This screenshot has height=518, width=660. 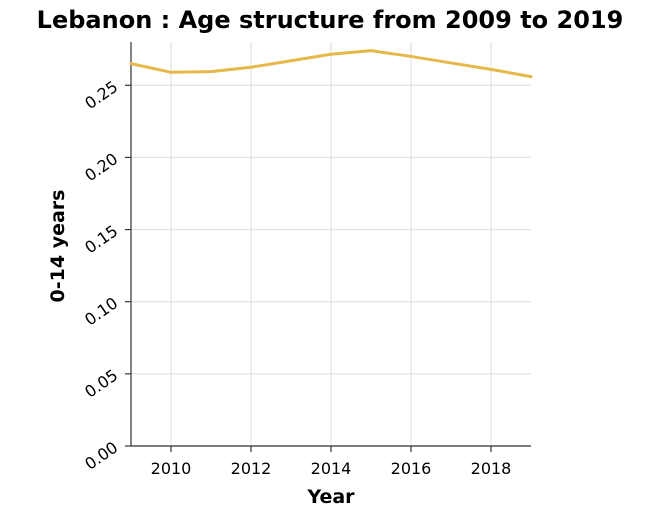 What do you see at coordinates (101, 311) in the screenshot?
I see `y-tick-label: 0.10` at bounding box center [101, 311].